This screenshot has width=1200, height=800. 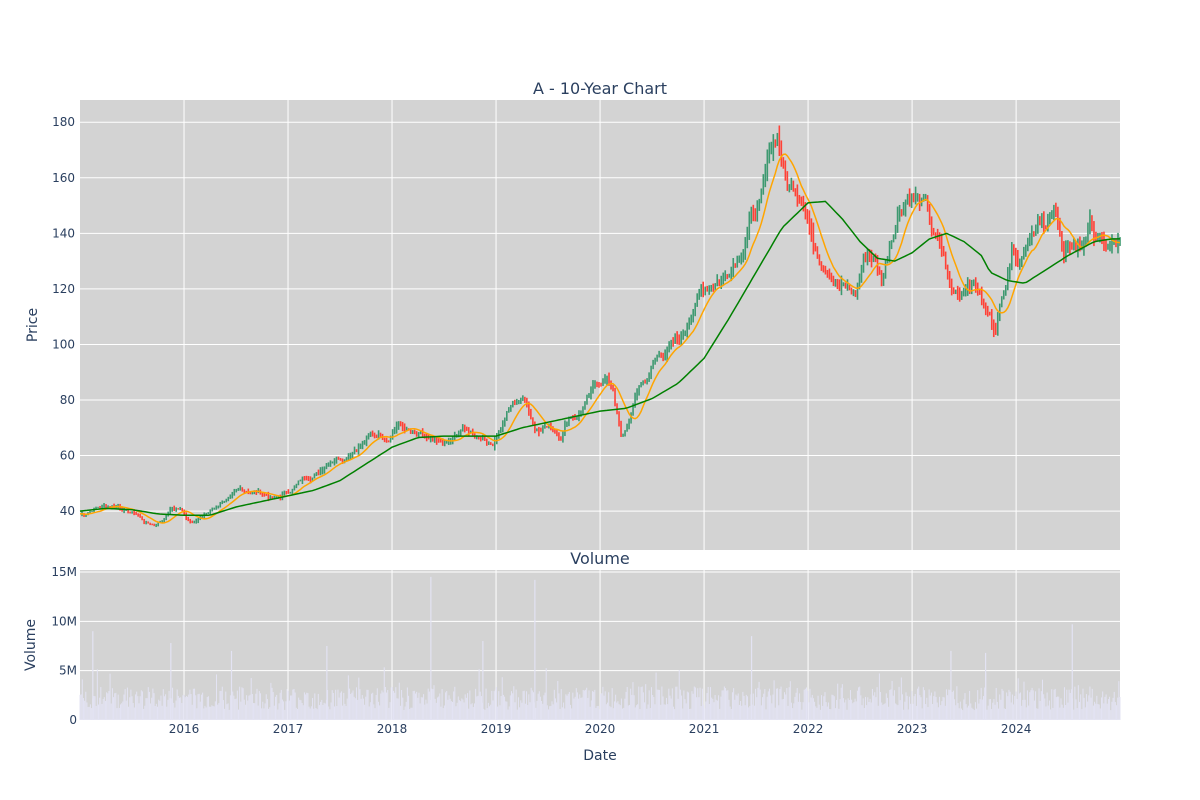 What do you see at coordinates (600, 88) in the screenshot?
I see `price-chart-title: A - 10-Year Chart` at bounding box center [600, 88].